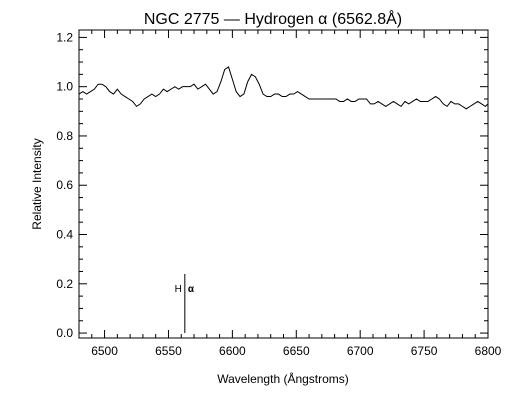 The height and width of the screenshot is (400, 512). I want to click on x-tick-label: 6800, so click(488, 351).